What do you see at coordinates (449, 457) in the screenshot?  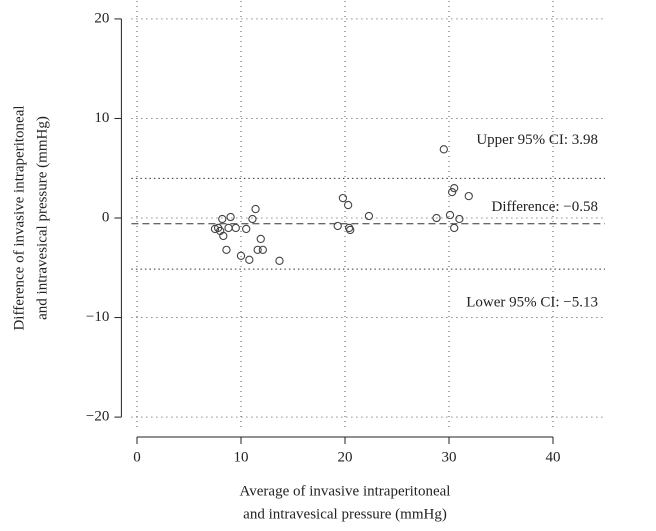 I see `x-tick-label: 30` at bounding box center [449, 457].